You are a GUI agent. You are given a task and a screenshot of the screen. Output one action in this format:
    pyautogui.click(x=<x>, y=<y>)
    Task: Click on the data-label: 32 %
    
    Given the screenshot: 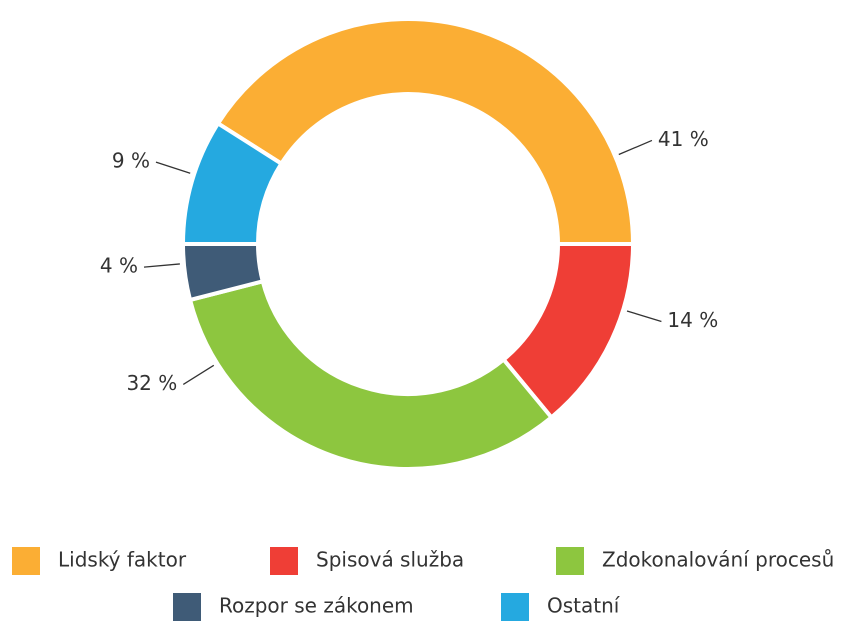 What is the action you would take?
    pyautogui.click(x=151, y=383)
    